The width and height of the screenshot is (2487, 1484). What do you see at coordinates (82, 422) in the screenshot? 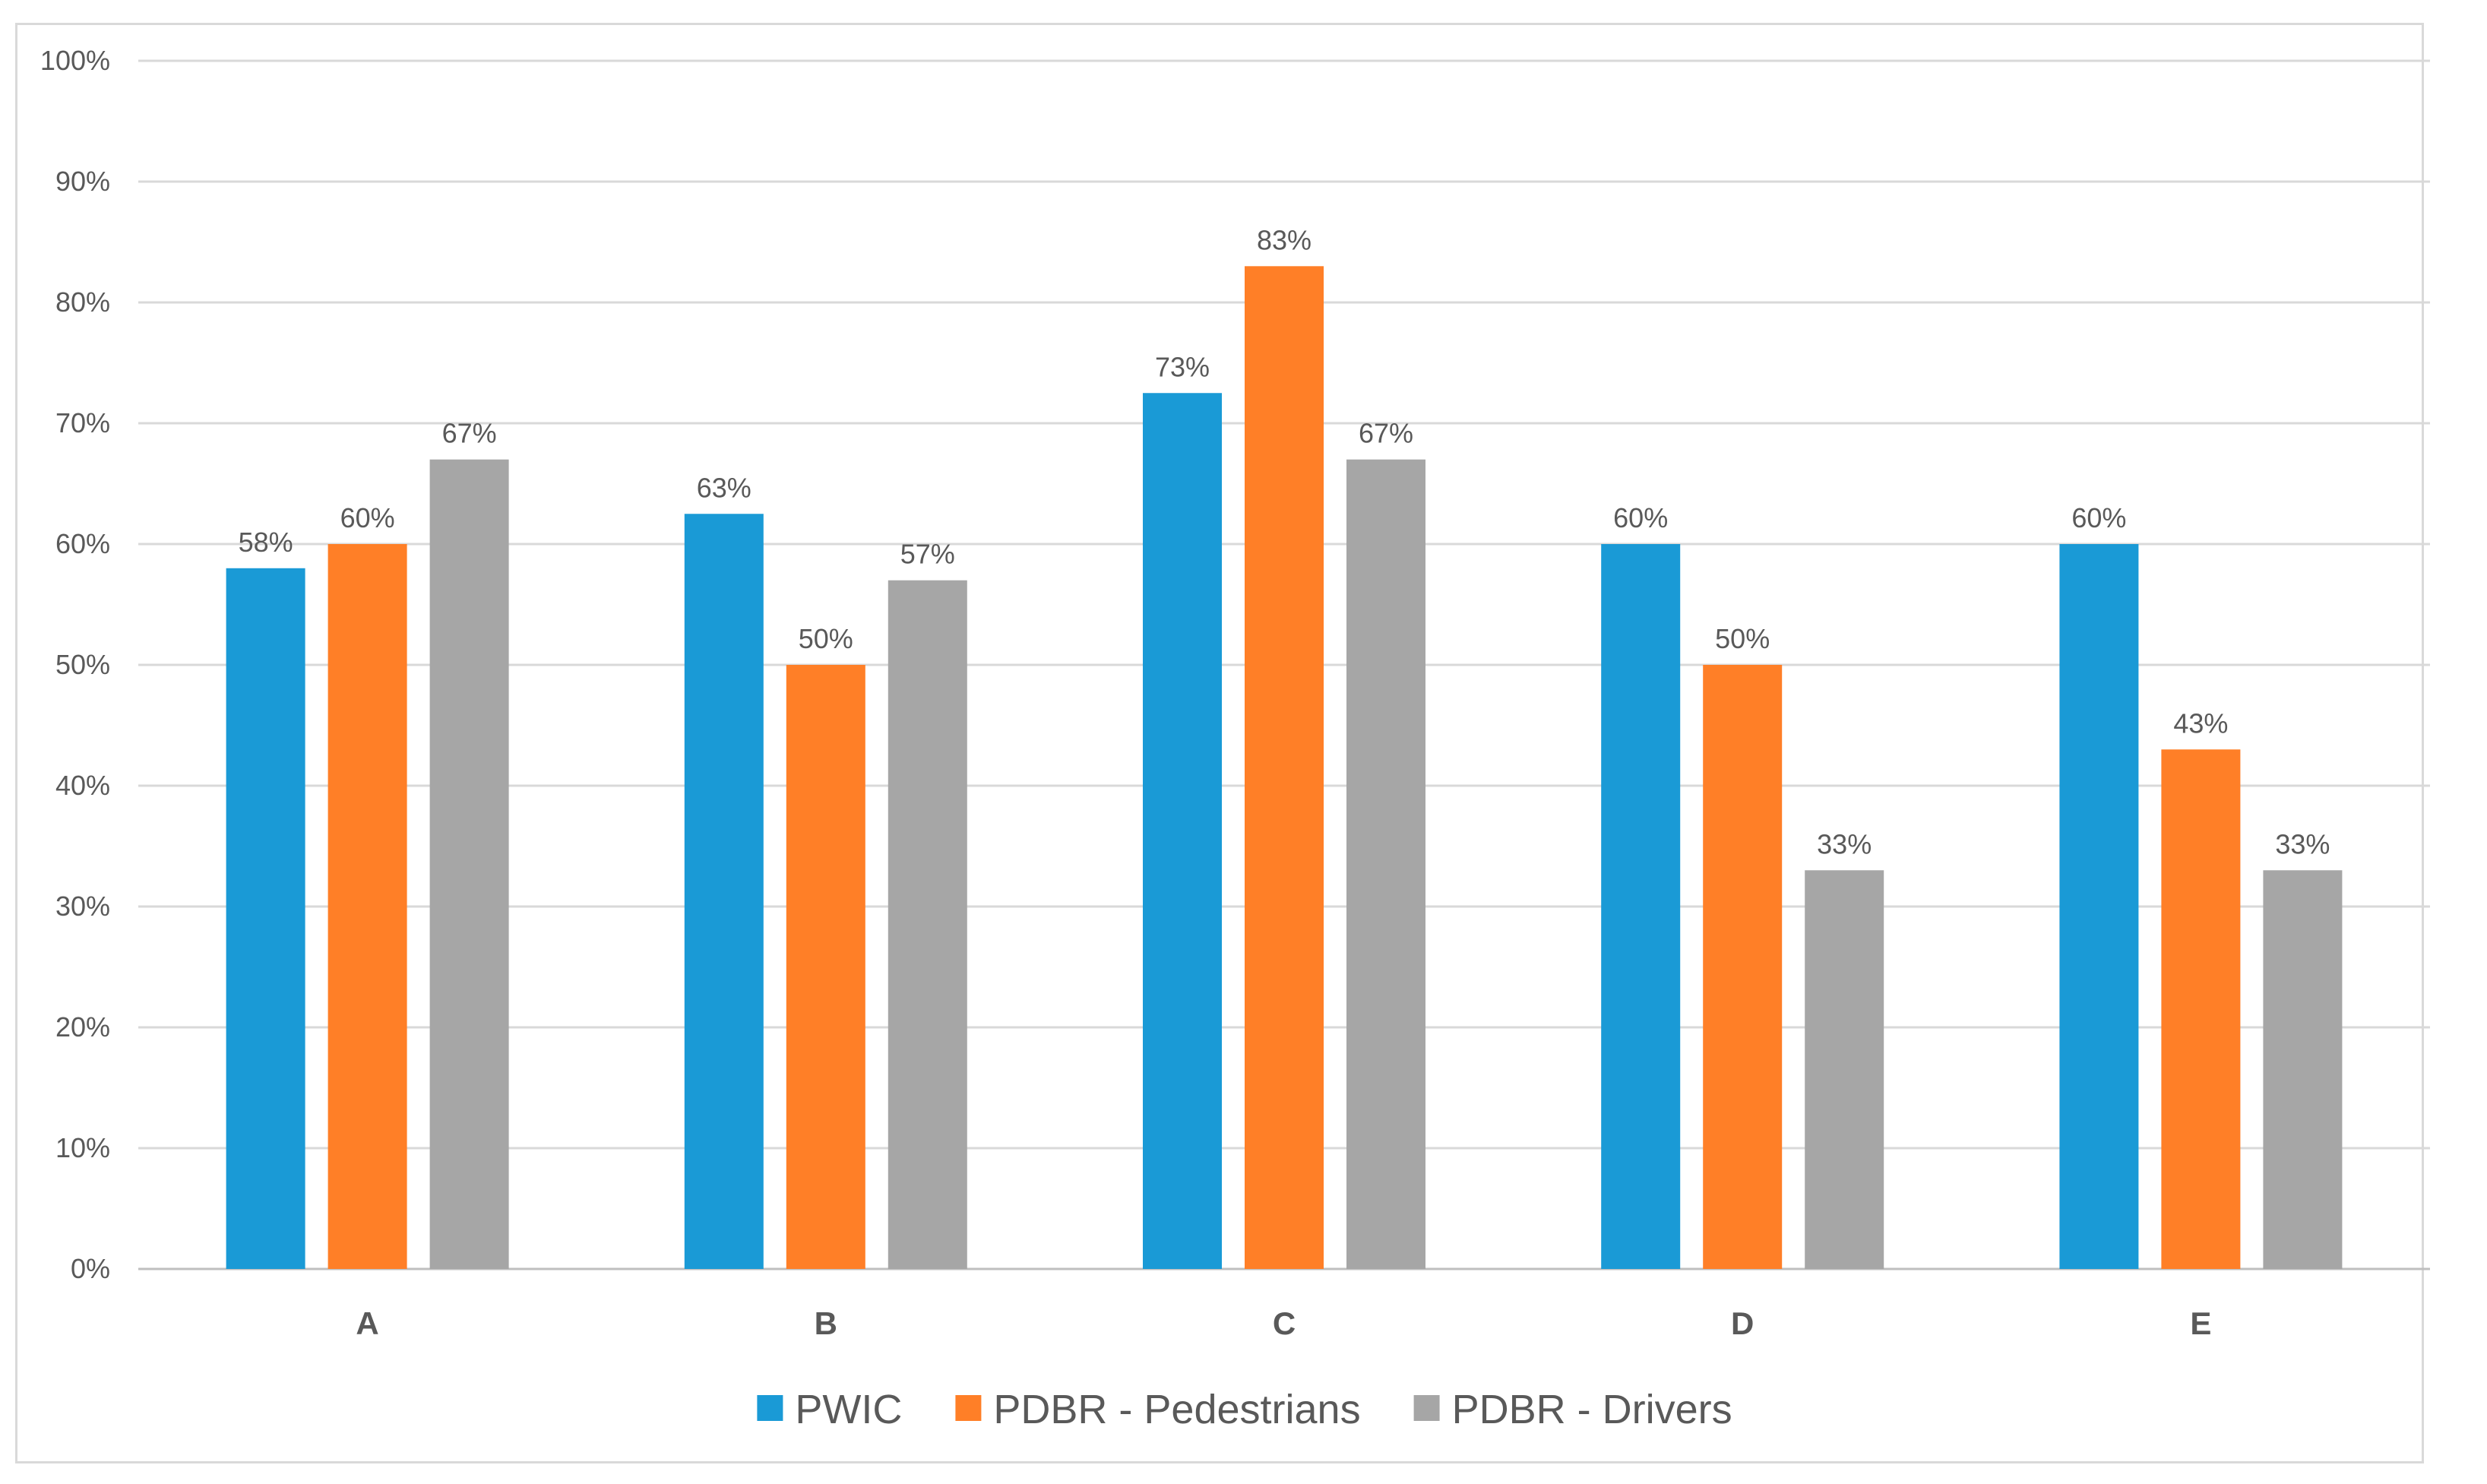
I see `y-tick-label: 70%` at bounding box center [82, 422].